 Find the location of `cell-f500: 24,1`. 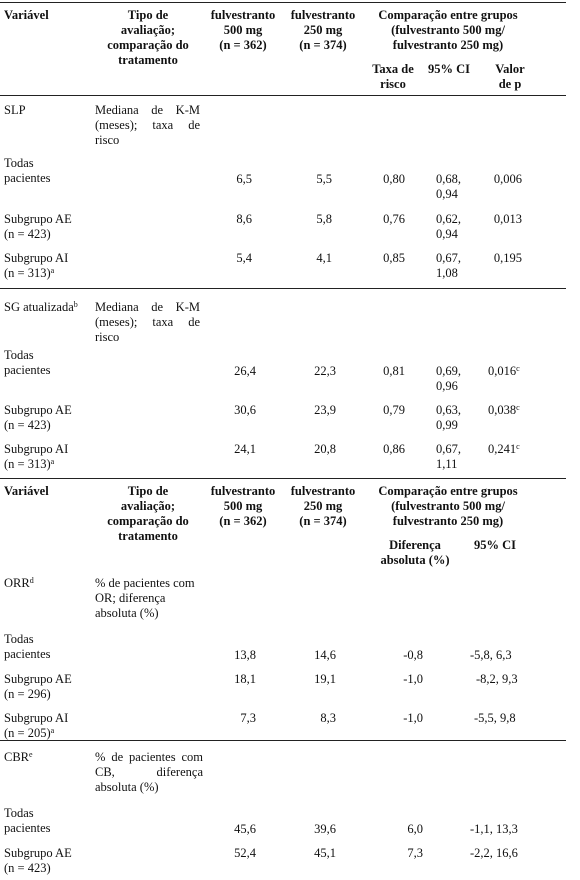

cell-f500: 24,1 is located at coordinates (245, 449).